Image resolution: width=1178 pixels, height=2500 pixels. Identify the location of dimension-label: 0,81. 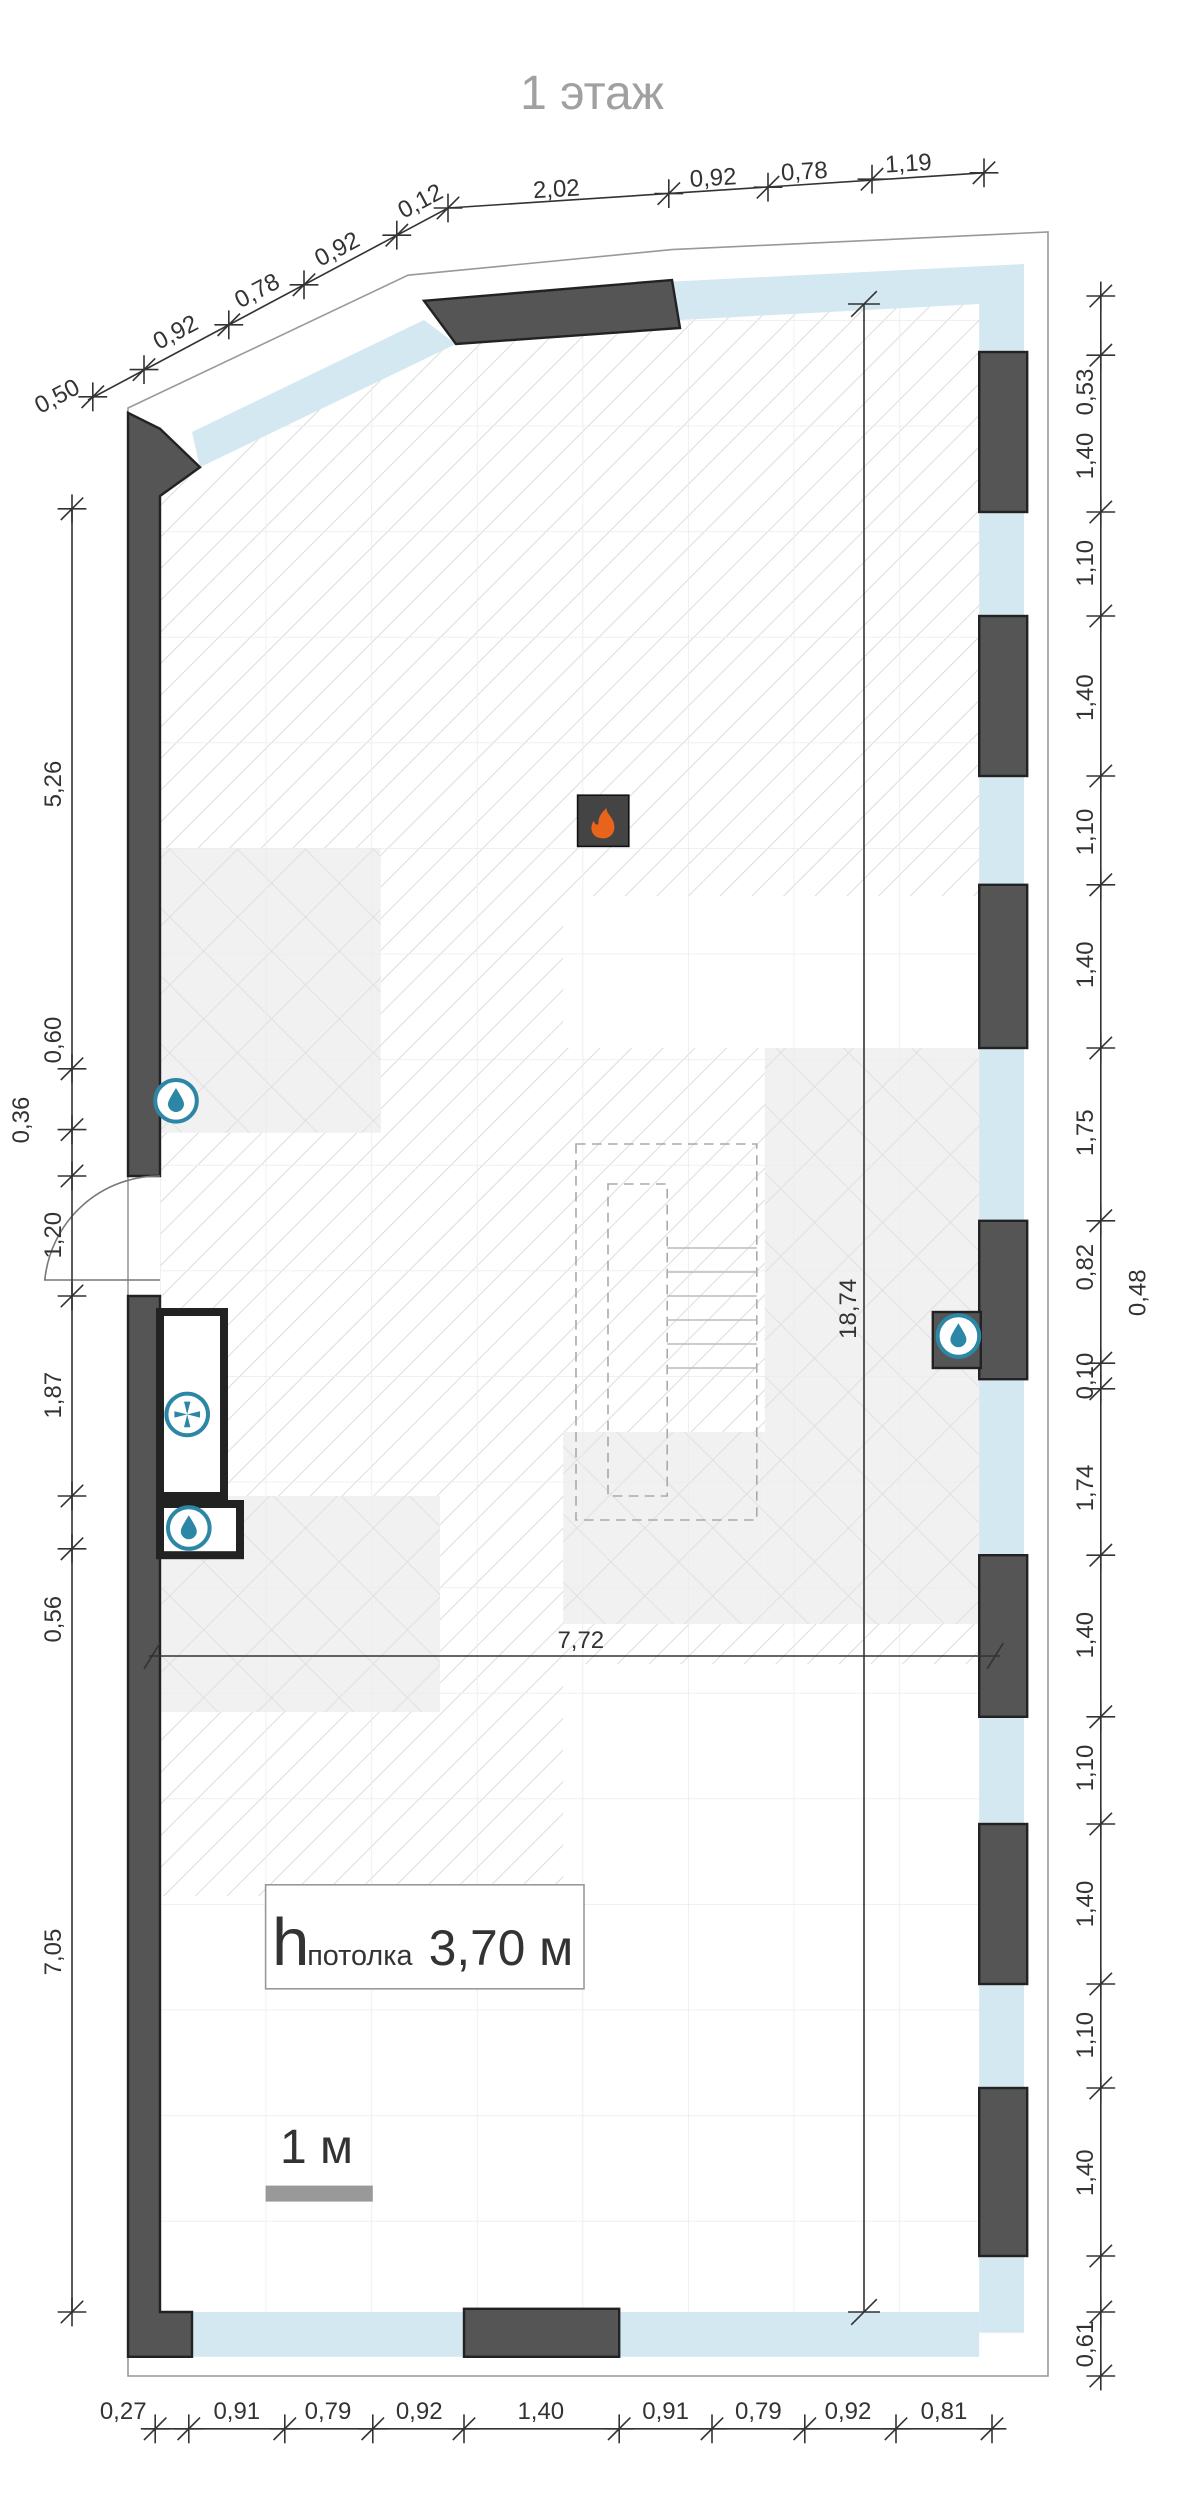
(944, 2411).